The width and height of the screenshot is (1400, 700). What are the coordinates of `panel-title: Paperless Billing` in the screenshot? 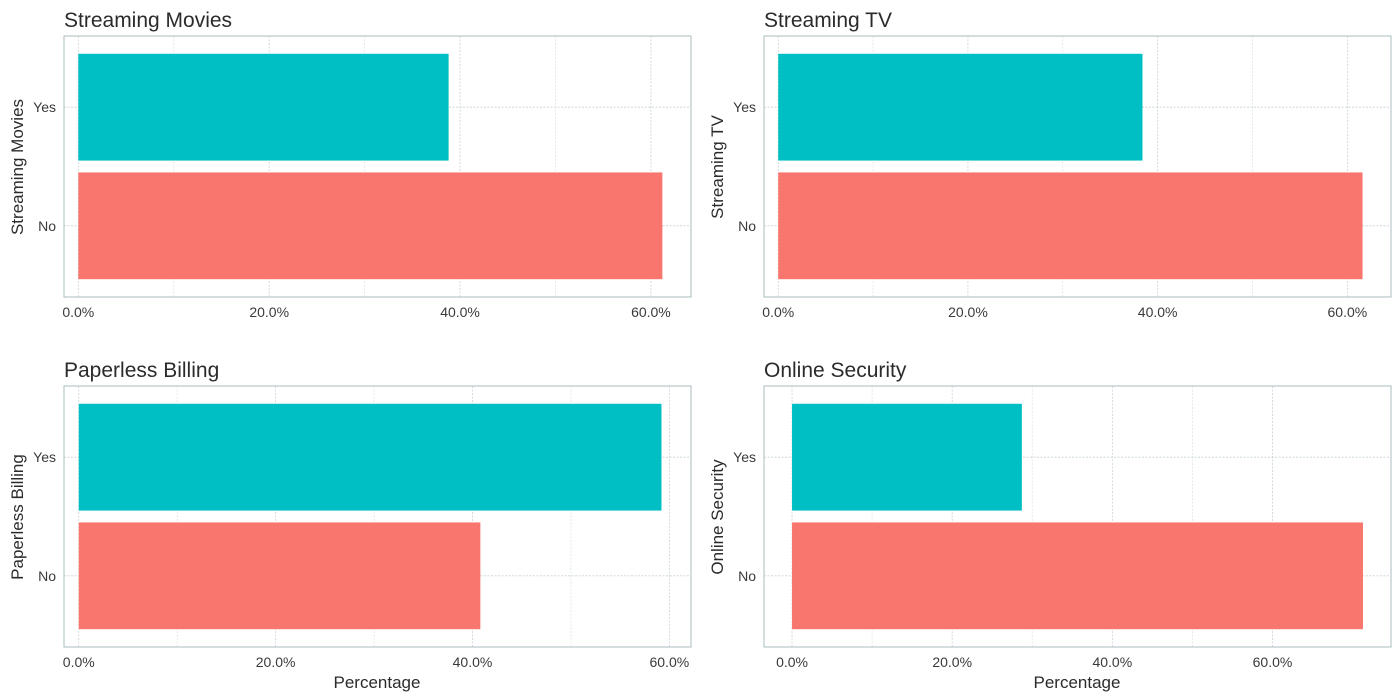 It's located at (141, 370).